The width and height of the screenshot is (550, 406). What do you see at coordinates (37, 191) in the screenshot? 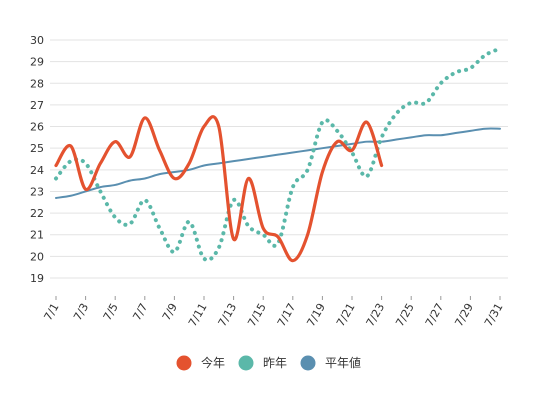
I see `y-tick-label: 23` at bounding box center [37, 191].